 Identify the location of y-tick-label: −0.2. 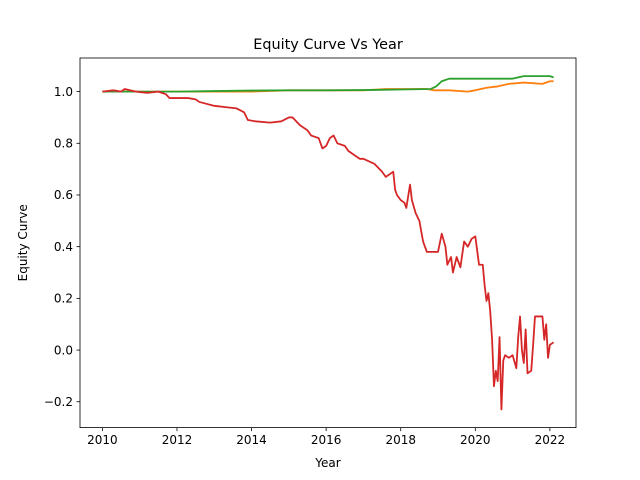
(58, 402).